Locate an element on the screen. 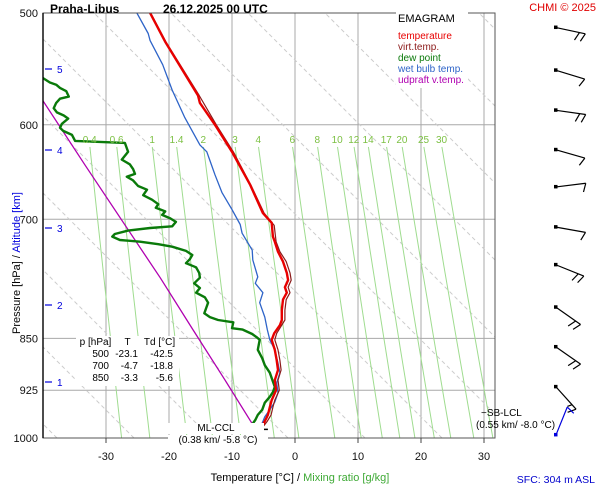 The width and height of the screenshot is (600, 500). mixing-ratio-label: 0.6 is located at coordinates (117, 140).